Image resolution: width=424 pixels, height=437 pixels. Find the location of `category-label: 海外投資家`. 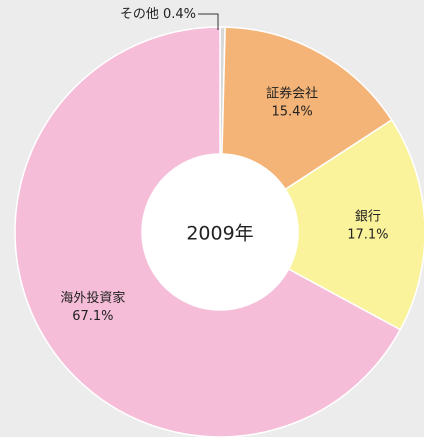

category-label: 海外投資家 is located at coordinates (92, 298).